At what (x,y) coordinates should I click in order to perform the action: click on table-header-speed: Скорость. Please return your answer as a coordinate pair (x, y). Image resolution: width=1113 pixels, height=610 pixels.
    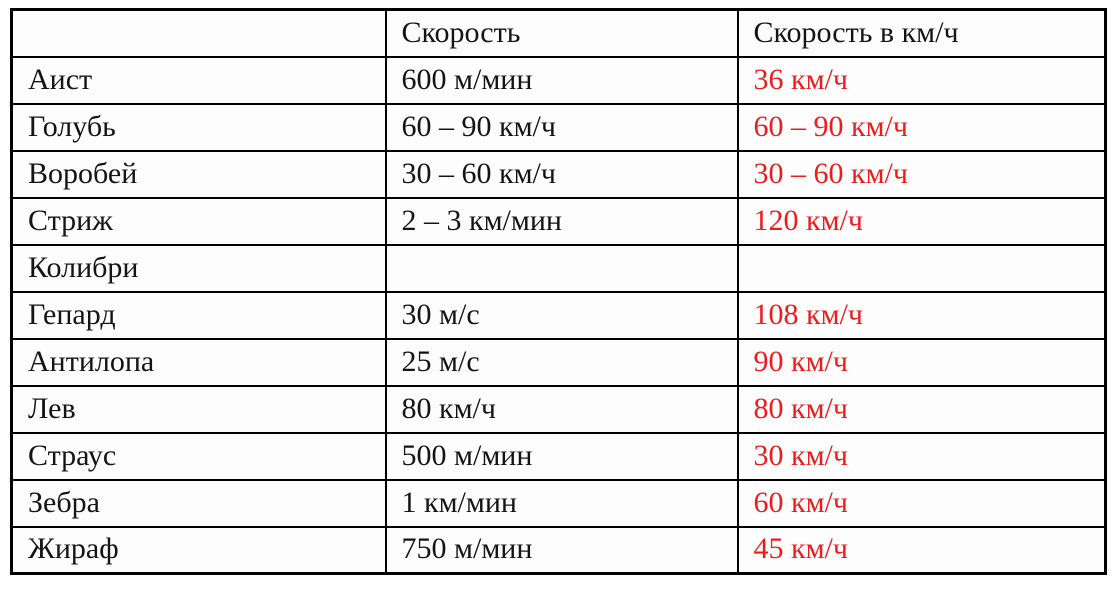
    Looking at the image, I should click on (561, 33).